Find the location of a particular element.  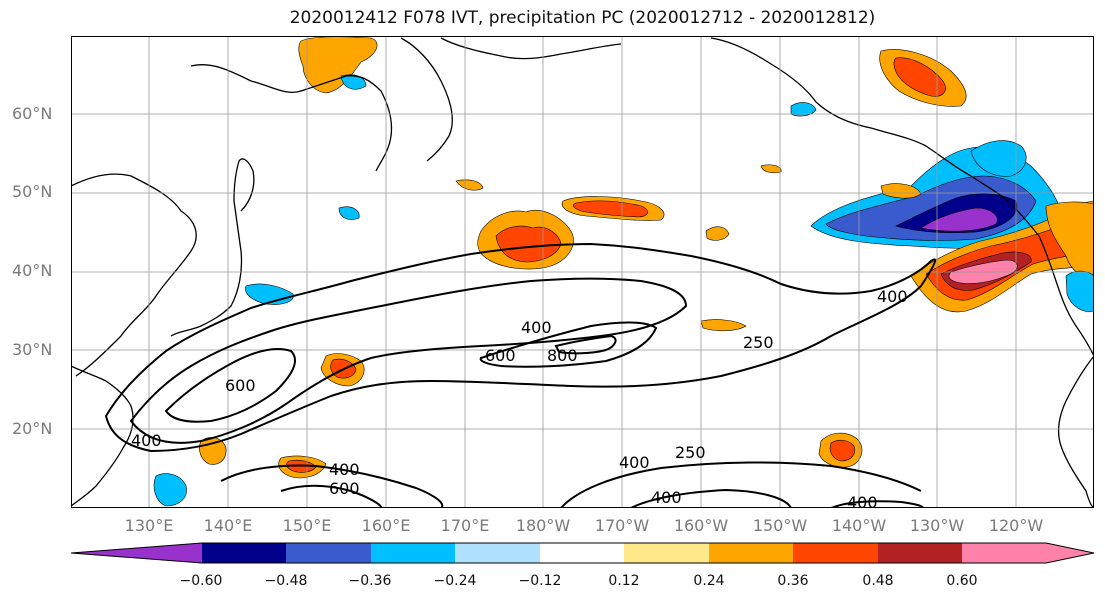

arctic-coastline is located at coordinates (531, 48).